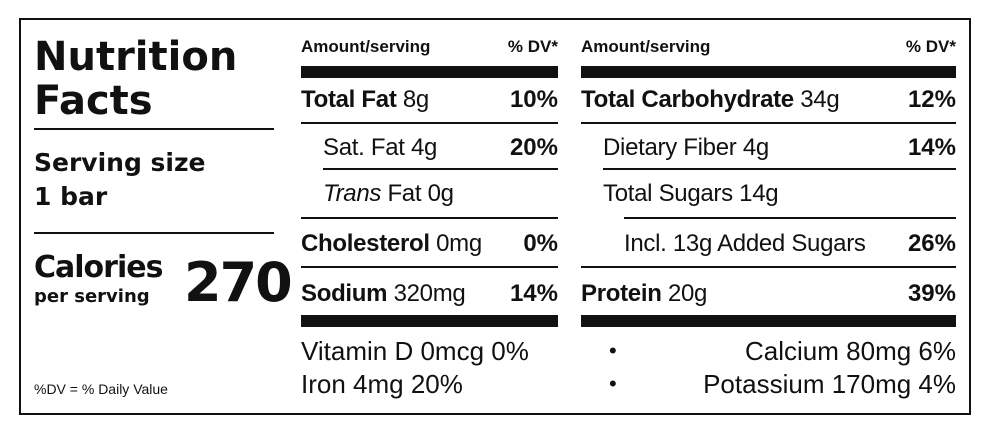 The height and width of the screenshot is (437, 991). I want to click on fiber-dv-value: 14%, so click(931, 147).